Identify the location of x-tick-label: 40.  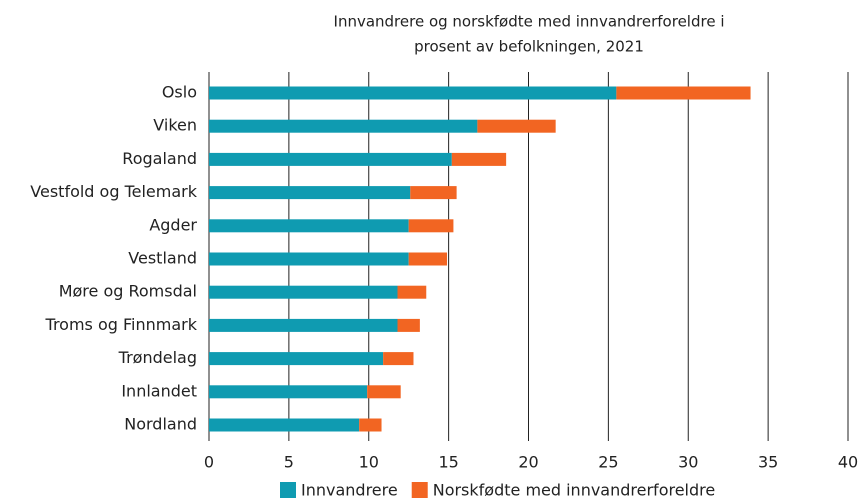
(848, 462).